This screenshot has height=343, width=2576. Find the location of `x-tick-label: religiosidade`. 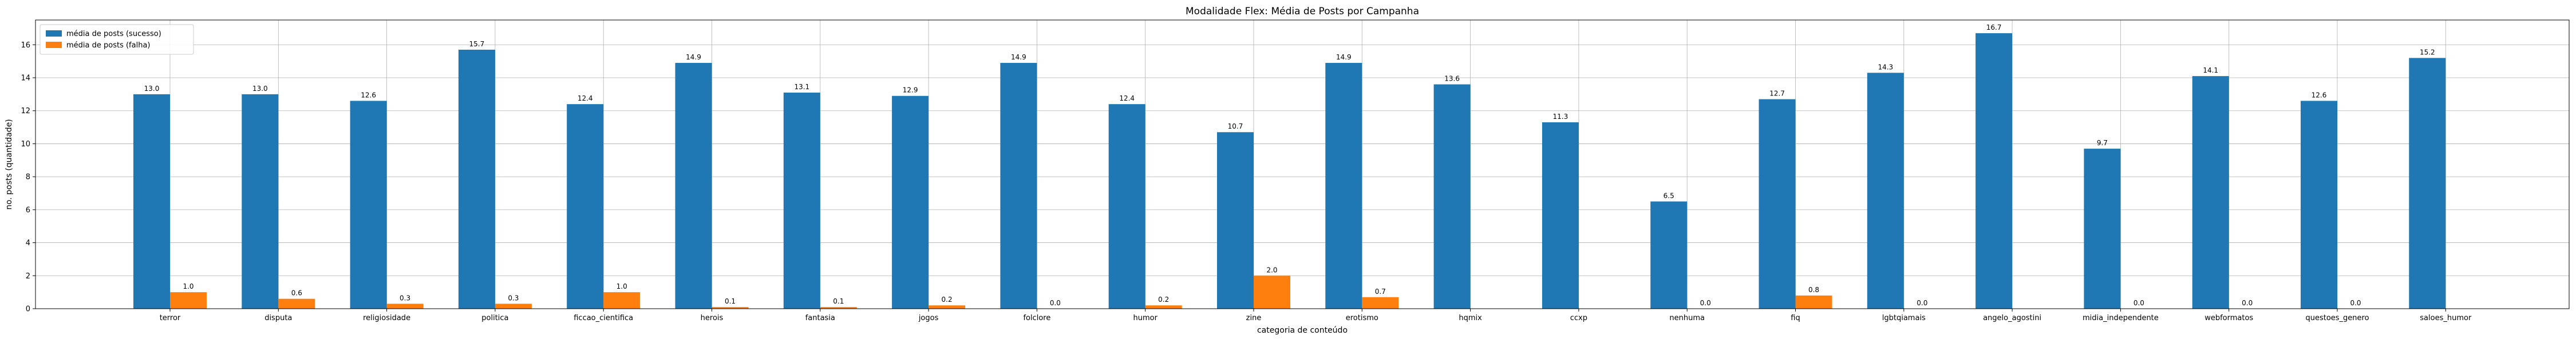

x-tick-label: religiosidade is located at coordinates (386, 318).